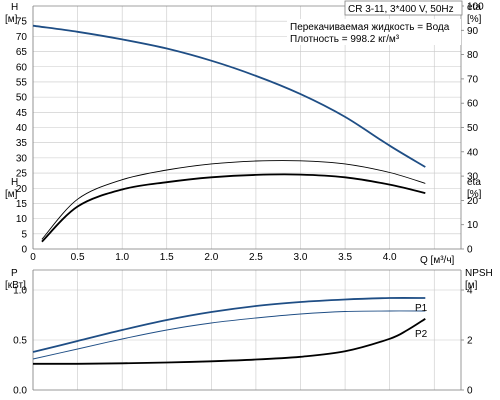 The width and height of the screenshot is (500, 400). Describe the element at coordinates (470, 291) in the screenshot. I see `right-tick-label: 4` at that location.